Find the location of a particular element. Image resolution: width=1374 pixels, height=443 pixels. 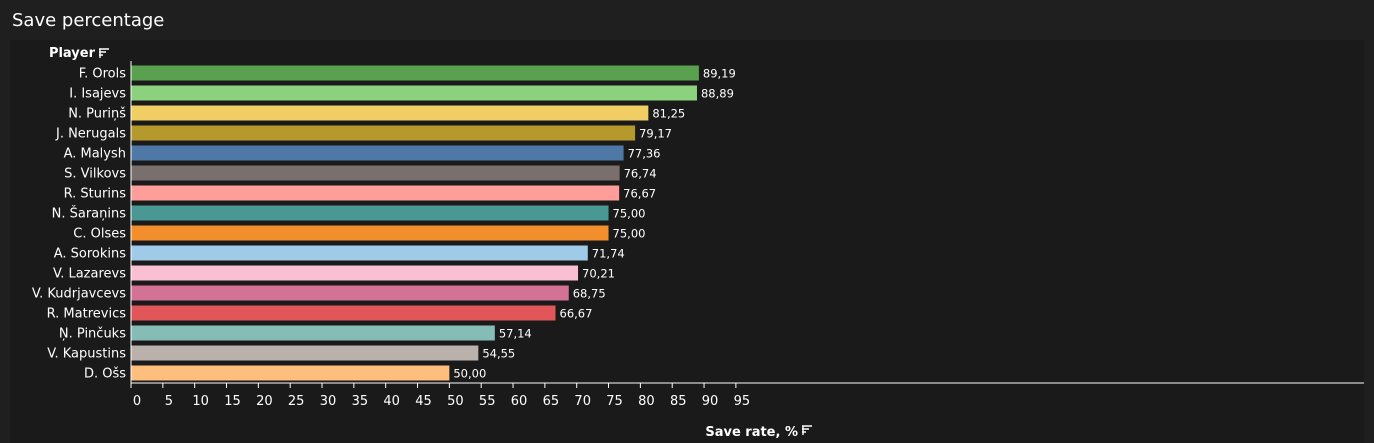

value-label: 88,89 is located at coordinates (717, 94).